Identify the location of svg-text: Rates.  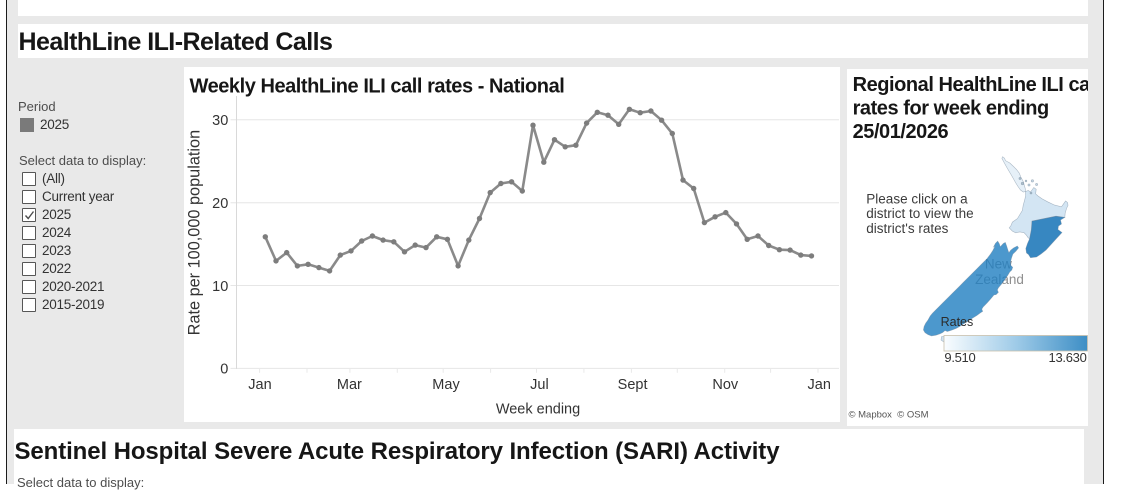
(957, 321).